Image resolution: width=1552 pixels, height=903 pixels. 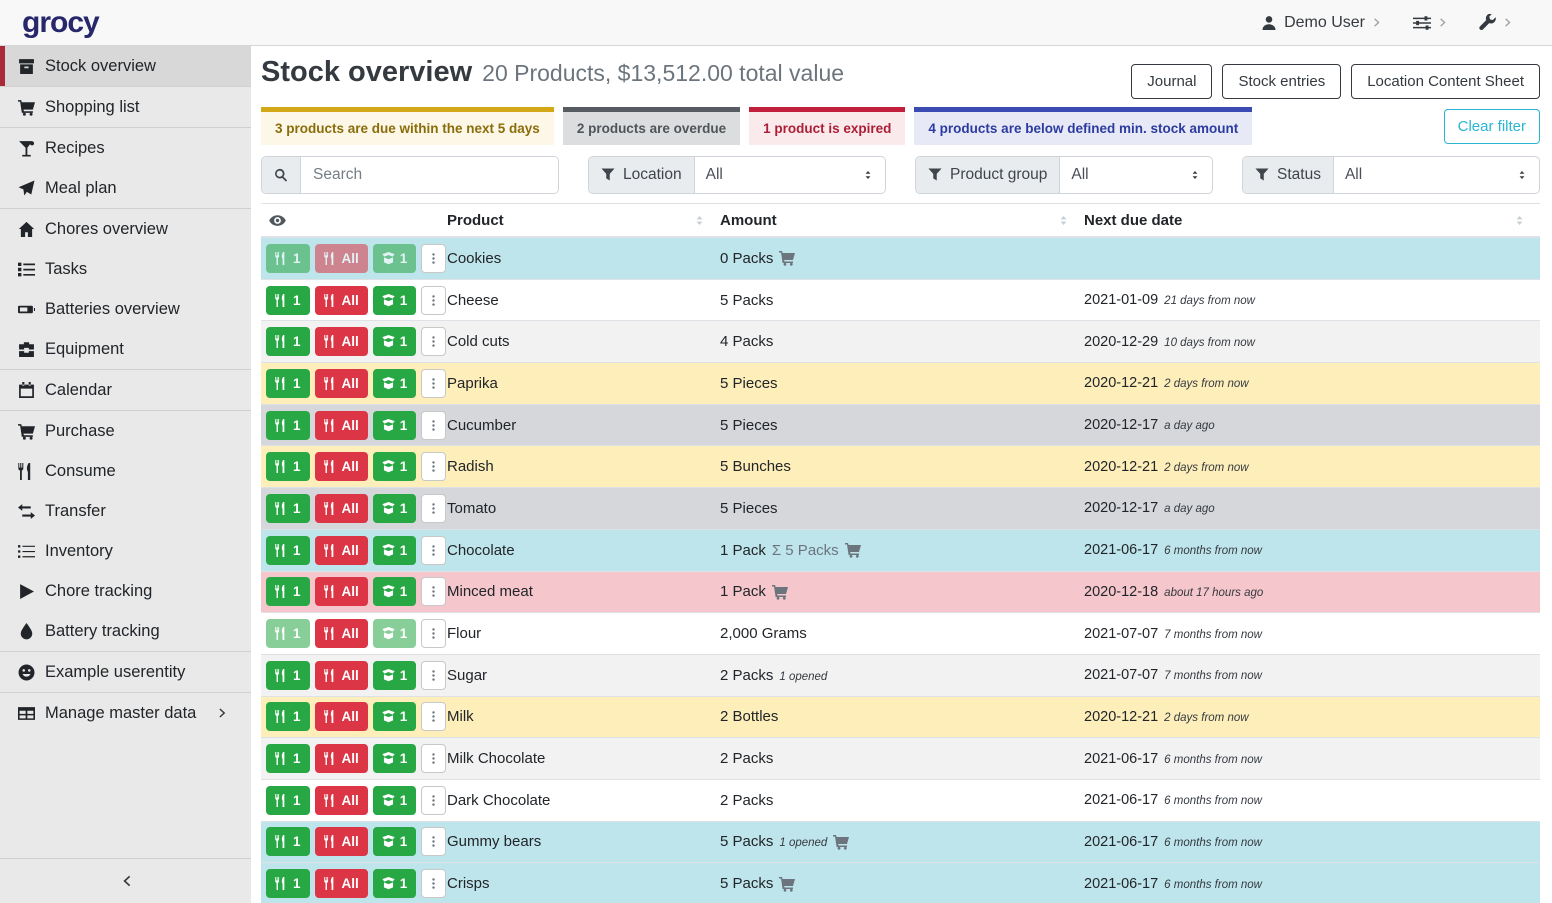 I want to click on admin-menu, so click(x=1496, y=22).